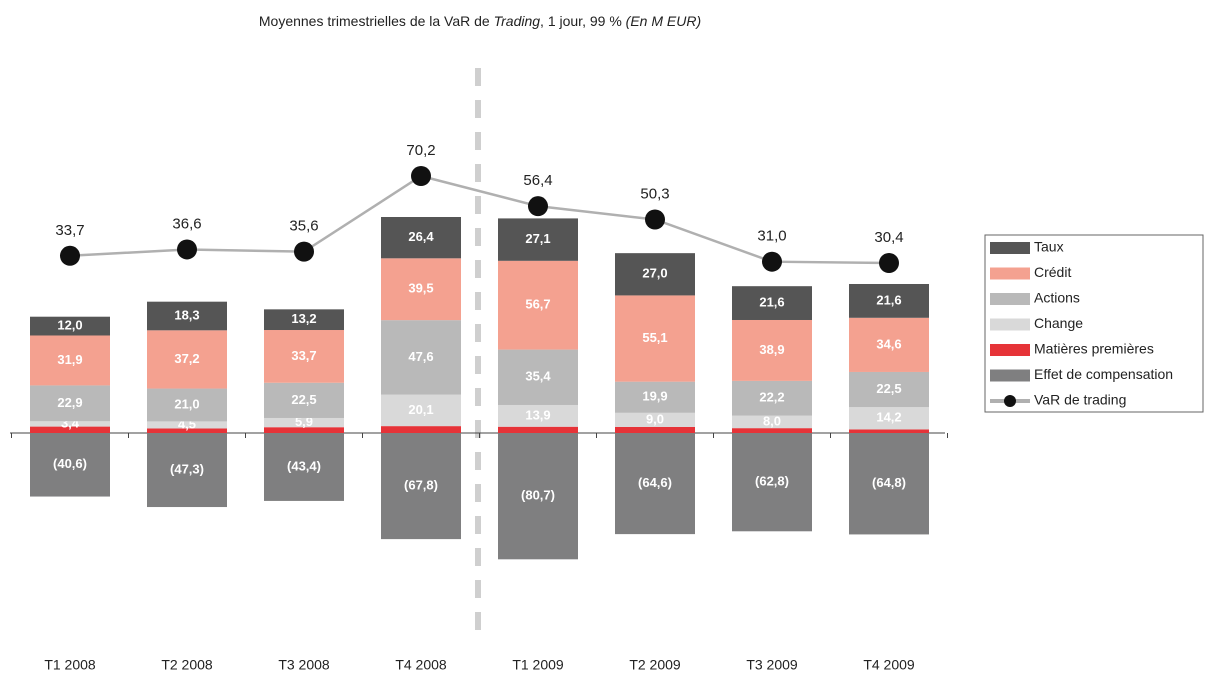 Image resolution: width=1208 pixels, height=677 pixels. What do you see at coordinates (303, 226) in the screenshot?
I see `var-label: 35,6` at bounding box center [303, 226].